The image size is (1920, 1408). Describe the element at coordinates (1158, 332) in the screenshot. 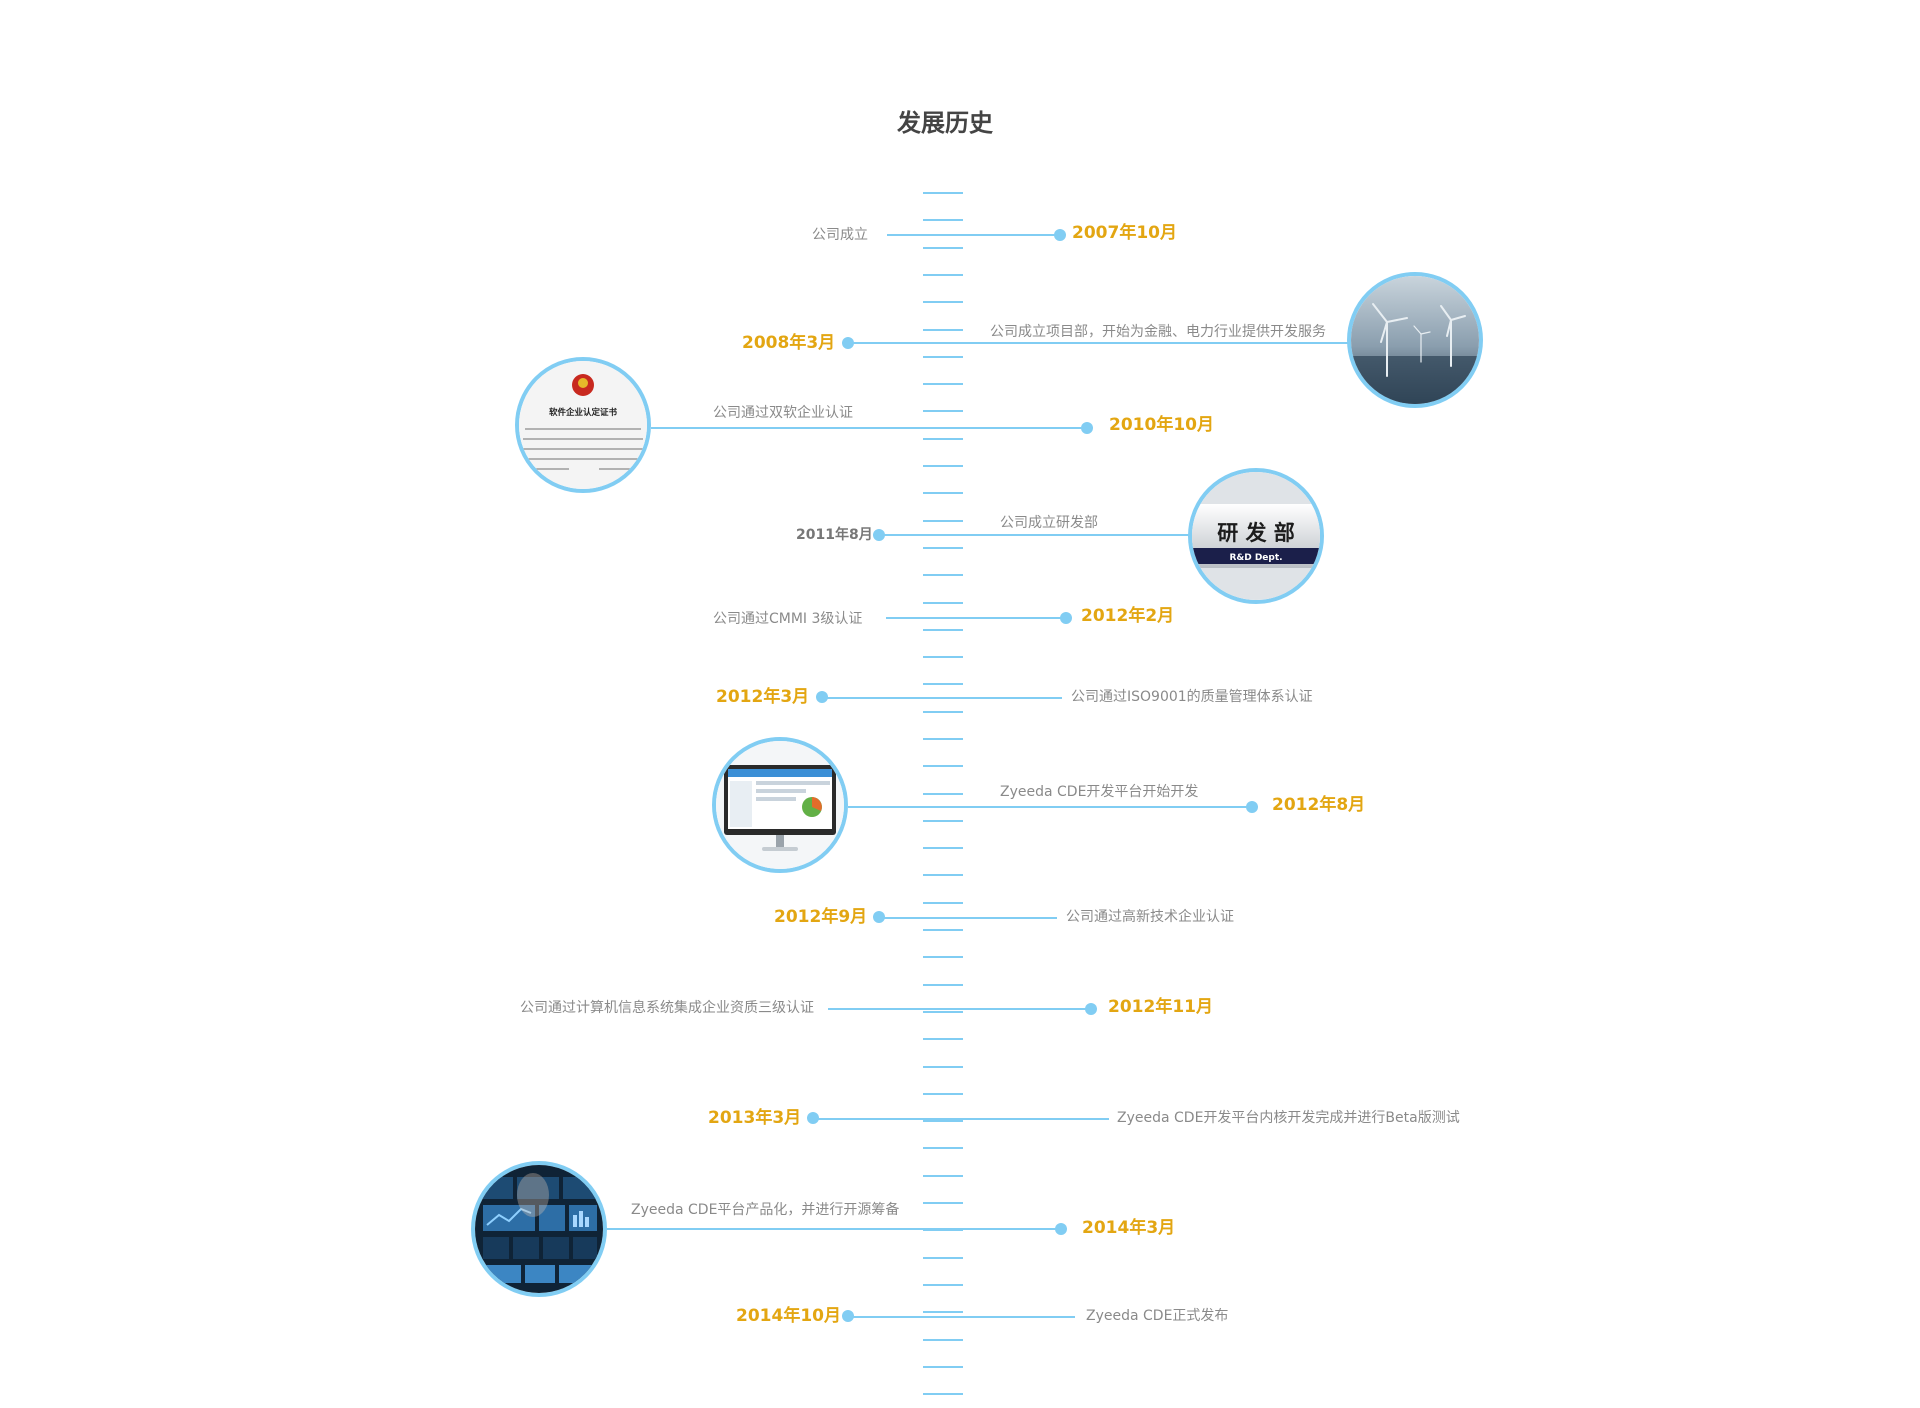

I see `milestone-2008-03-desc: 公司成立项目部，开始为金融、电力行业提供开发服务` at that location.